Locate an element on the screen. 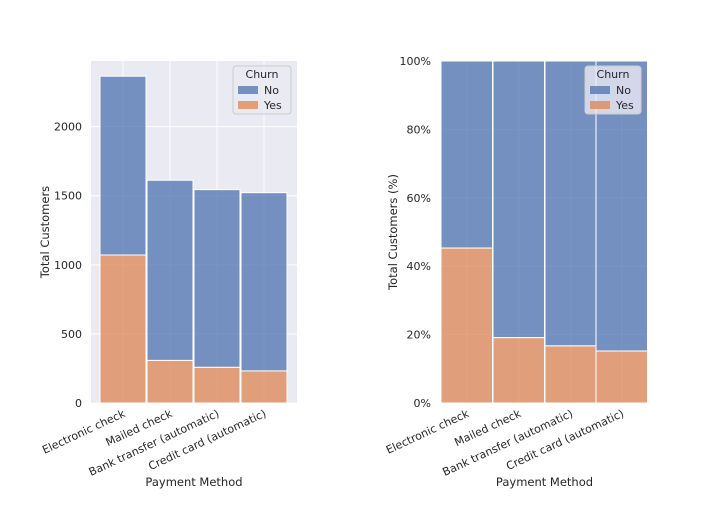  y-axis-label: Total Customers is located at coordinates (45, 232).